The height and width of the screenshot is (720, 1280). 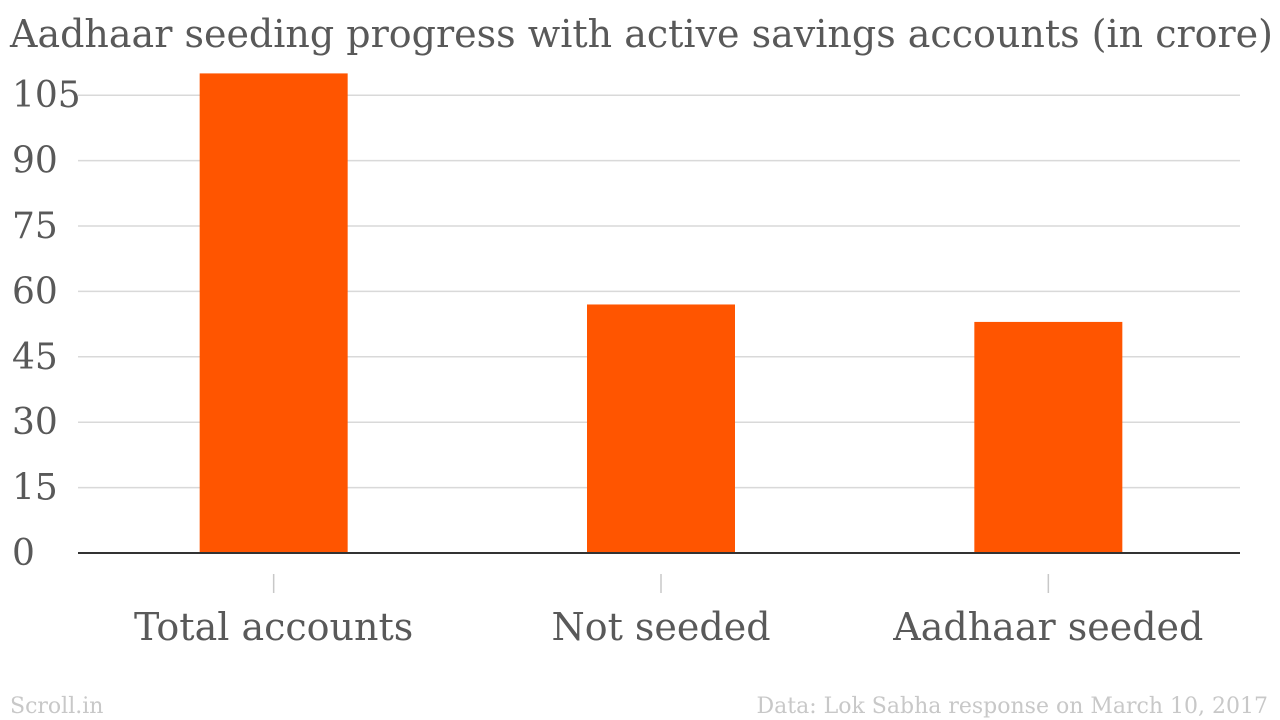 What do you see at coordinates (1047, 627) in the screenshot?
I see `x-tick-label: Aadhaar seeded` at bounding box center [1047, 627].